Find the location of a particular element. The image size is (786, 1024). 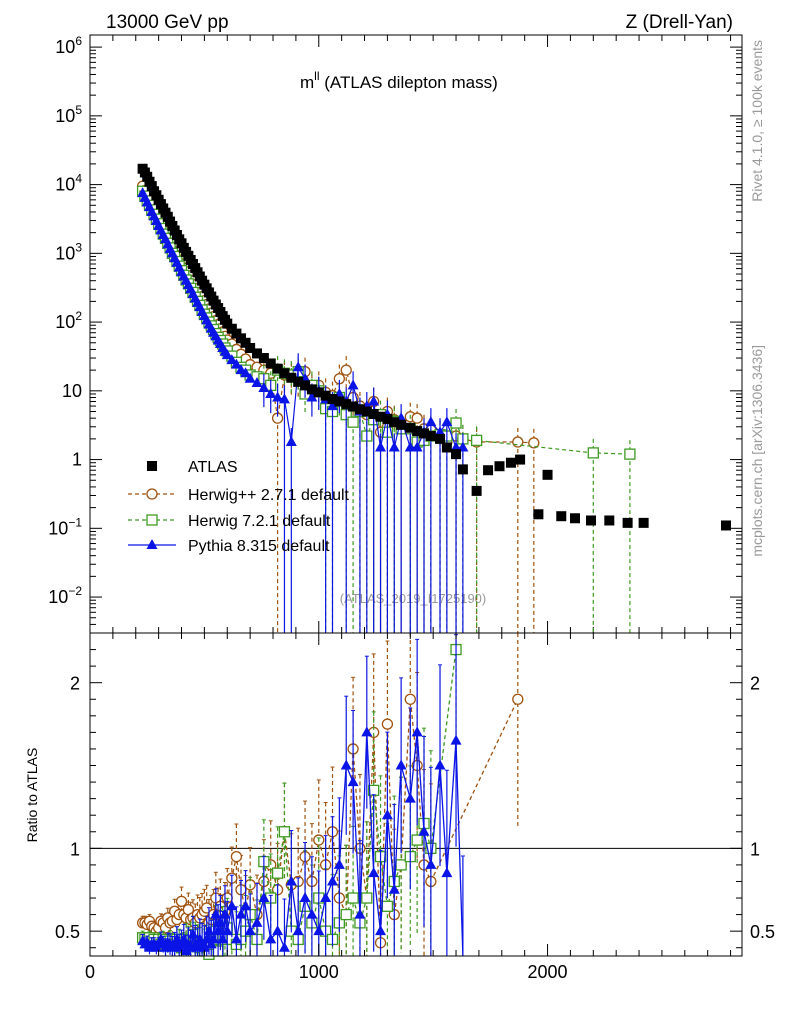

top-ytick-label: 10³ is located at coordinates (68, 251).